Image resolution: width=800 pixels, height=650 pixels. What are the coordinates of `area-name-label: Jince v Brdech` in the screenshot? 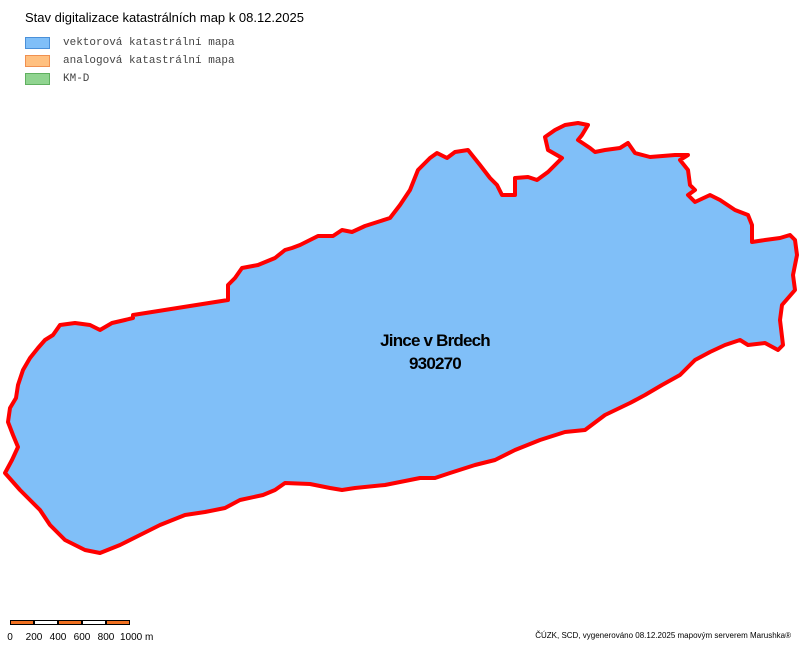 It's located at (435, 340).